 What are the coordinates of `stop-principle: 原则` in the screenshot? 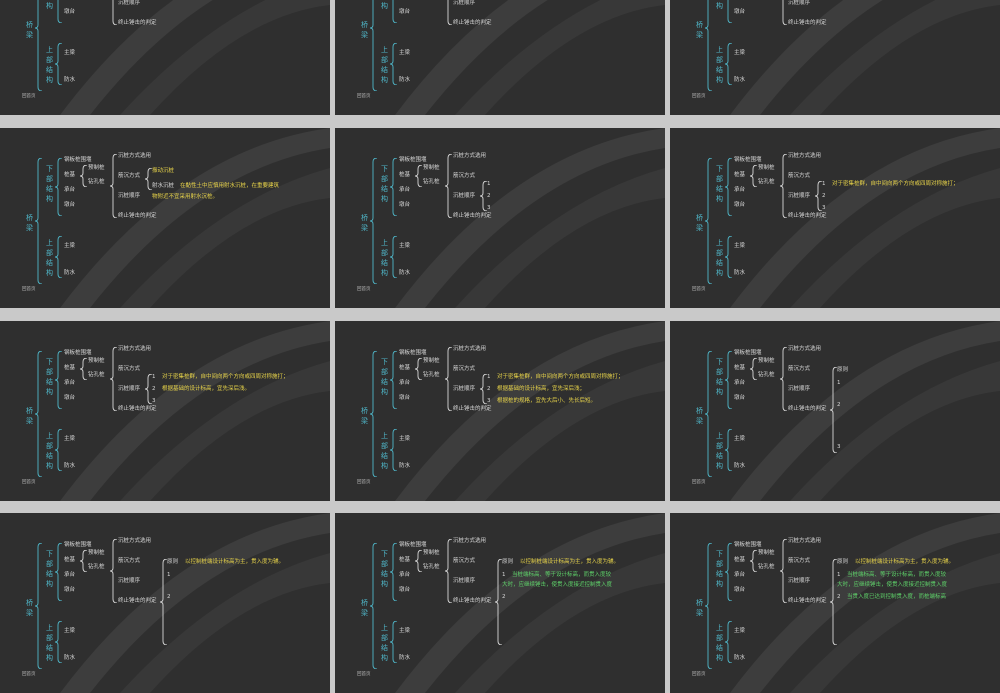 It's located at (508, 562).